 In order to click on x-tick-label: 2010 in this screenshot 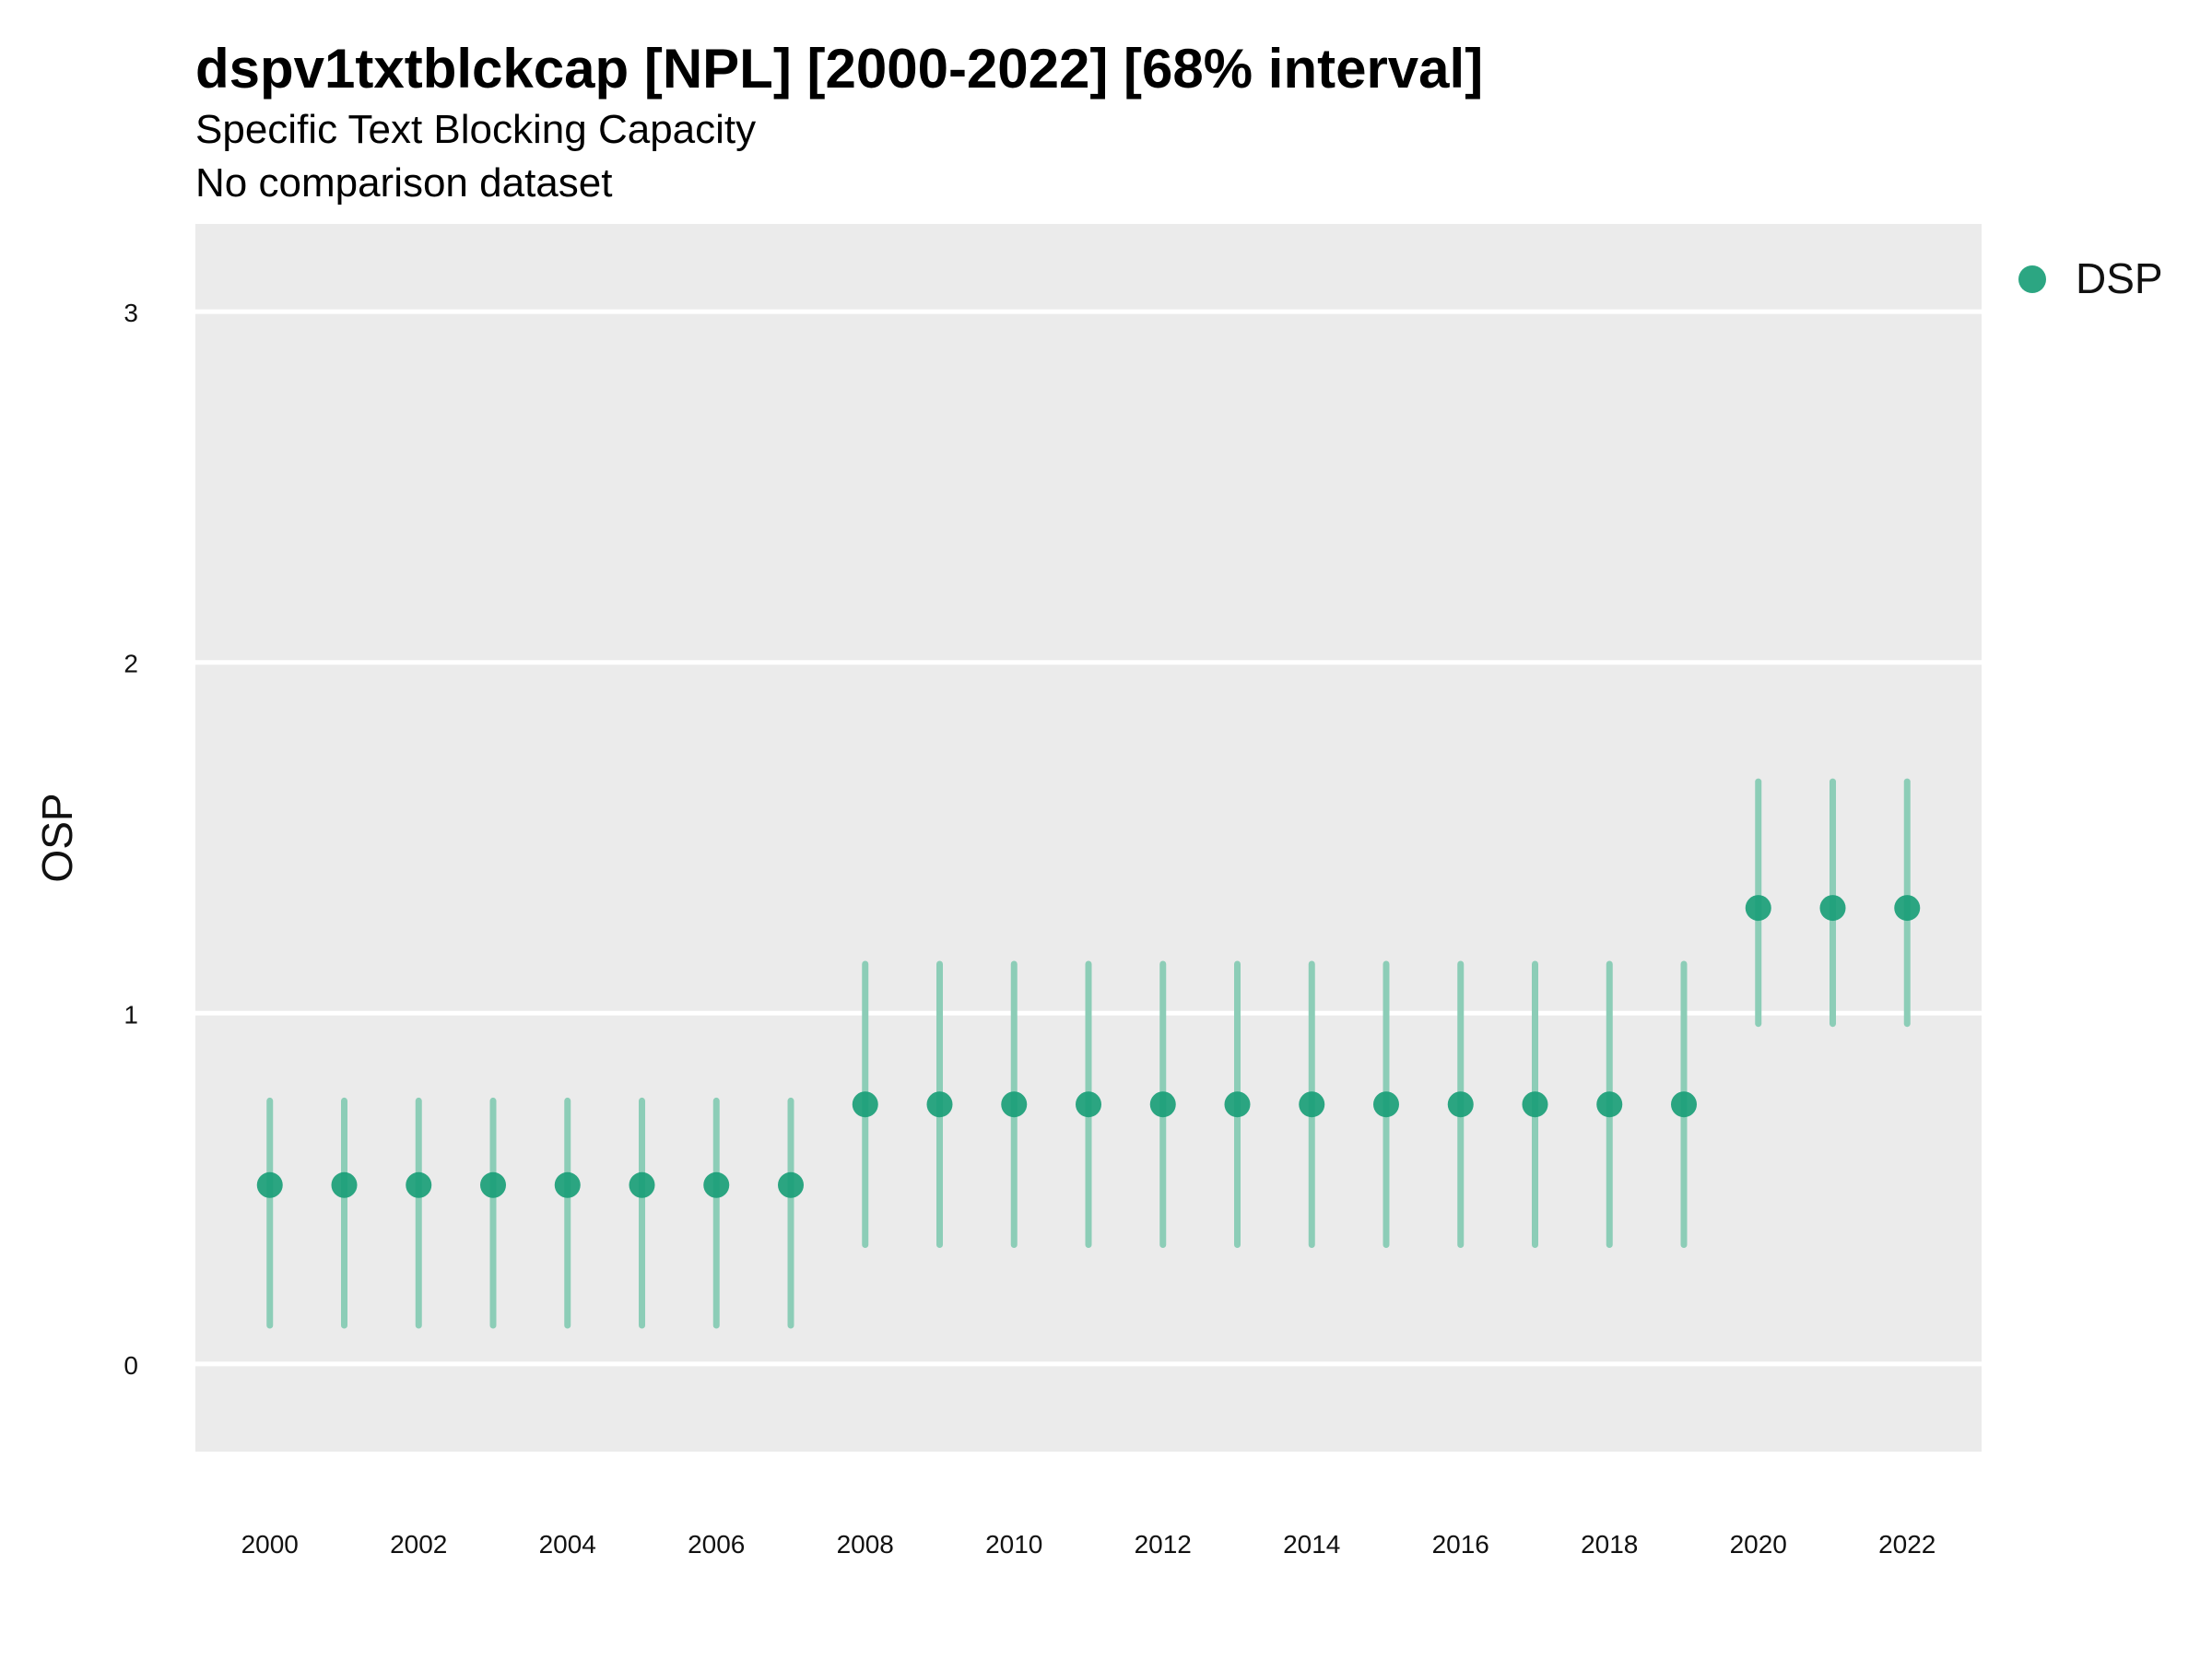, I will do `click(1013, 1544)`.